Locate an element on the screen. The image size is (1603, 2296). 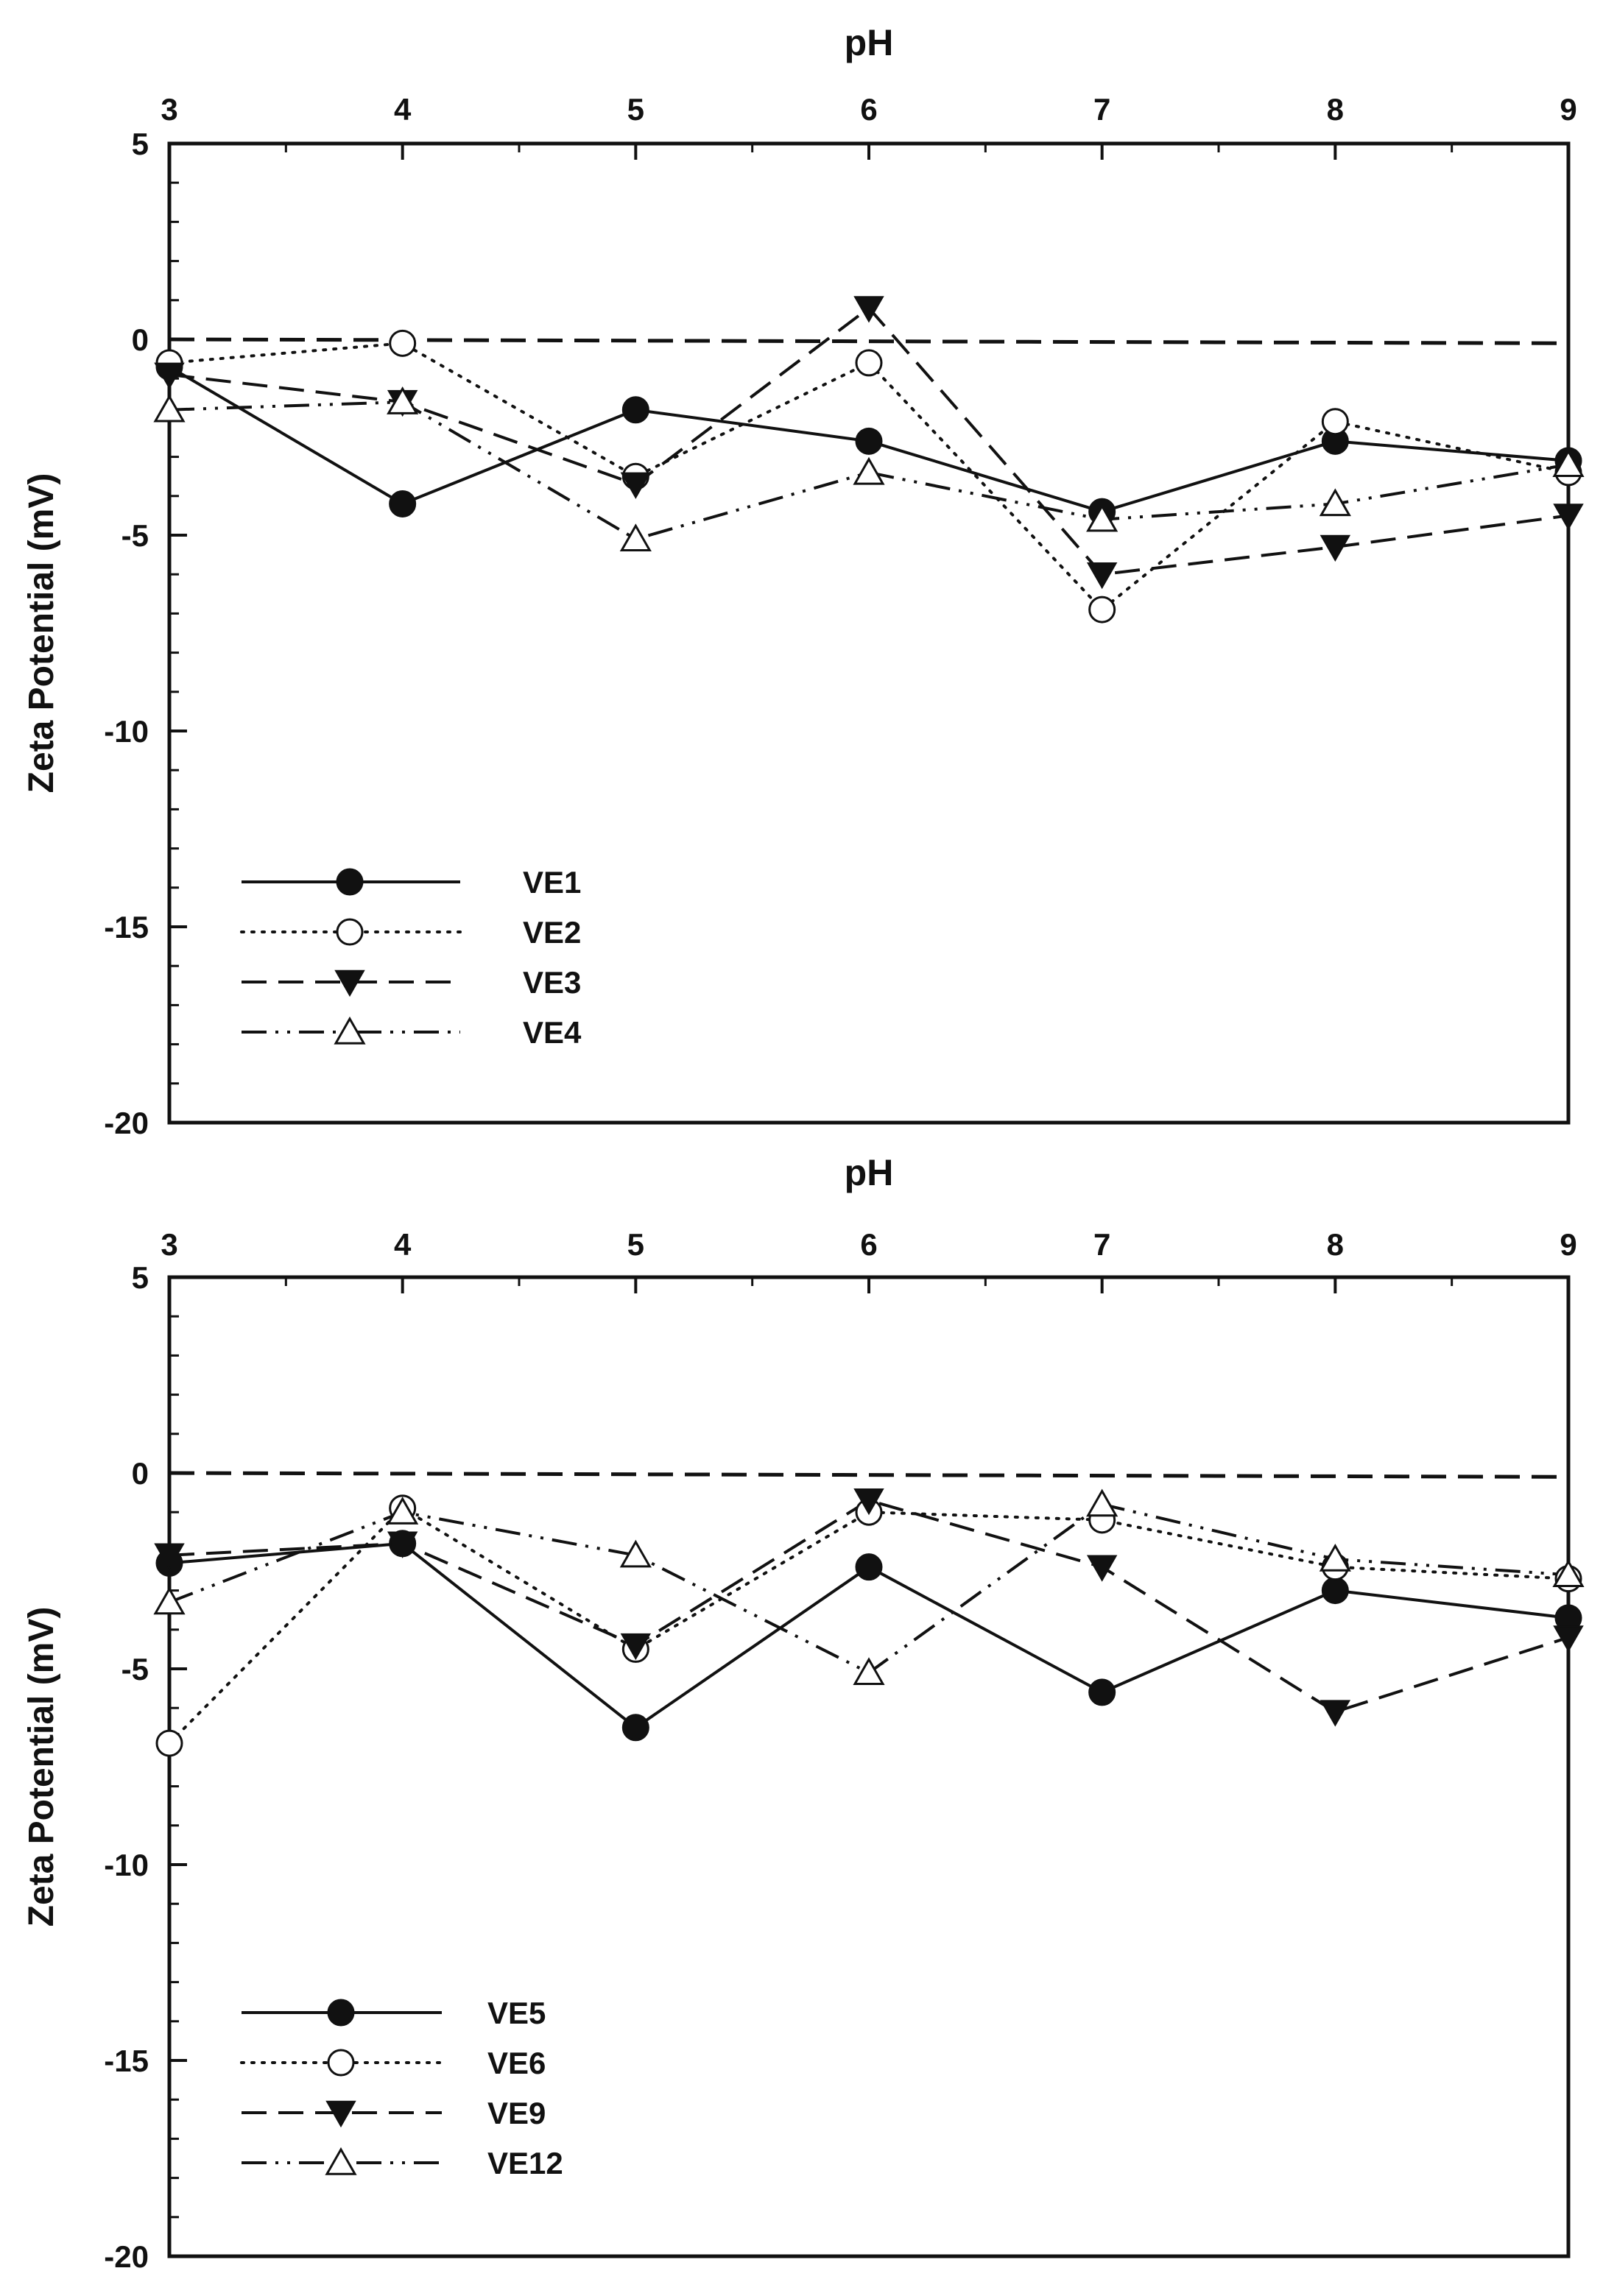
series-markers-ve4 is located at coordinates (869, 469).